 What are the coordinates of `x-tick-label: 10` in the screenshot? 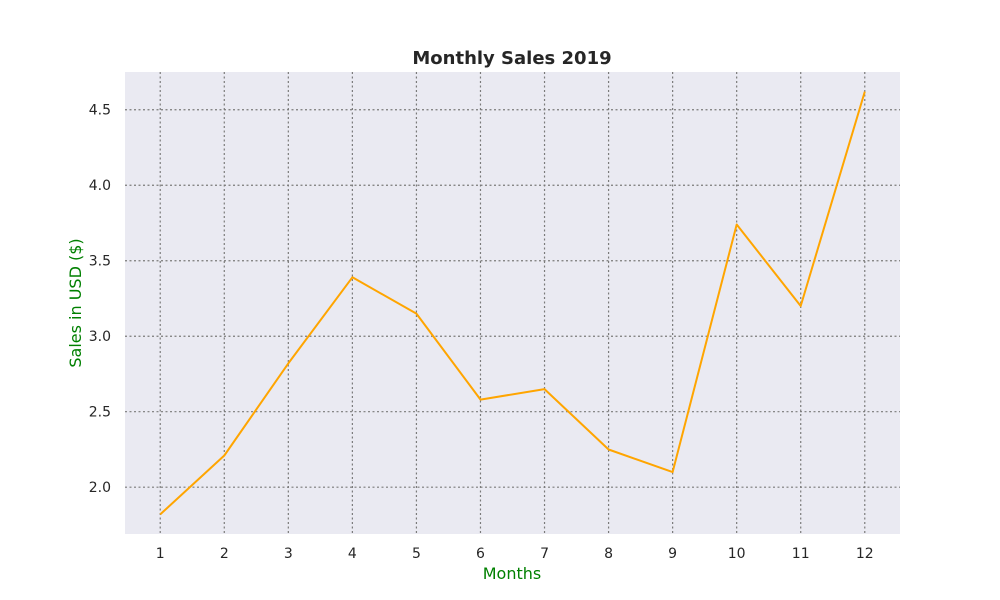 It's located at (737, 554).